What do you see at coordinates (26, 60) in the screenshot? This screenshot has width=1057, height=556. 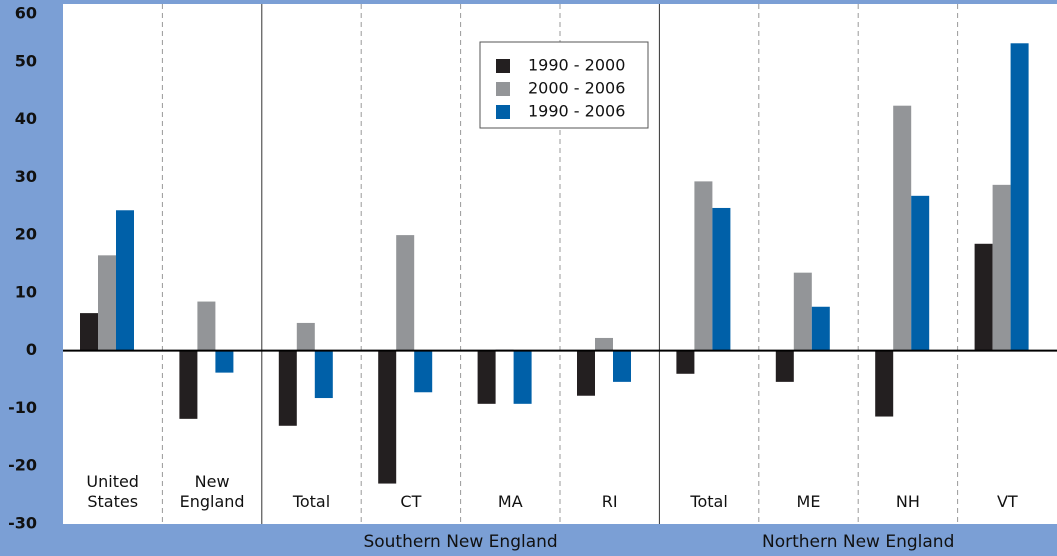 I see `y-tick-label: 50` at bounding box center [26, 60].